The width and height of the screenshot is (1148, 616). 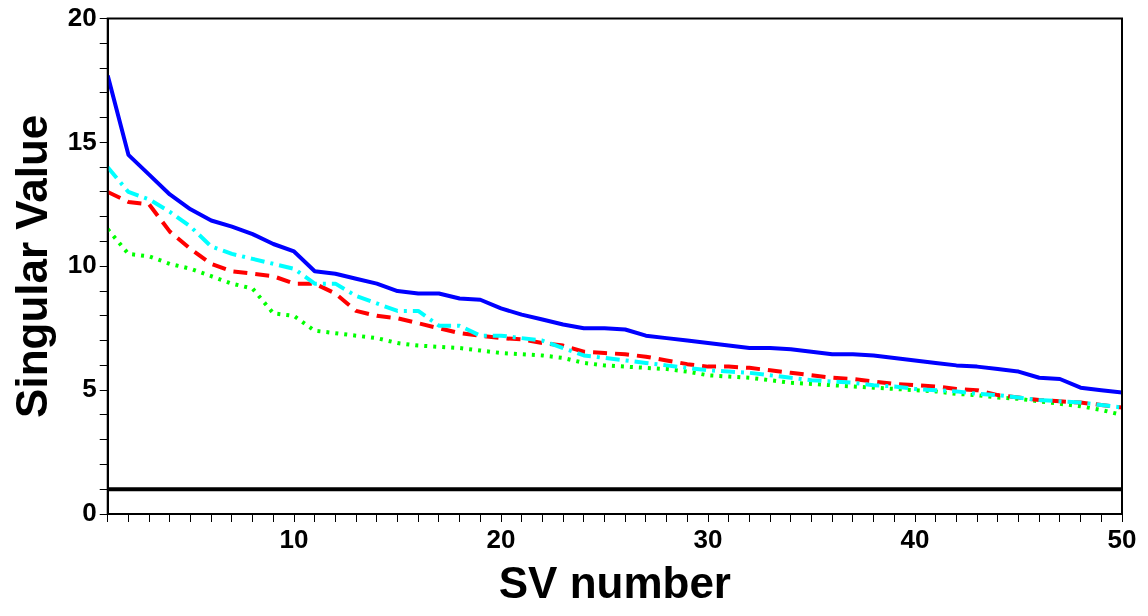 What do you see at coordinates (614, 582) in the screenshot?
I see `x-axis-title: SV number` at bounding box center [614, 582].